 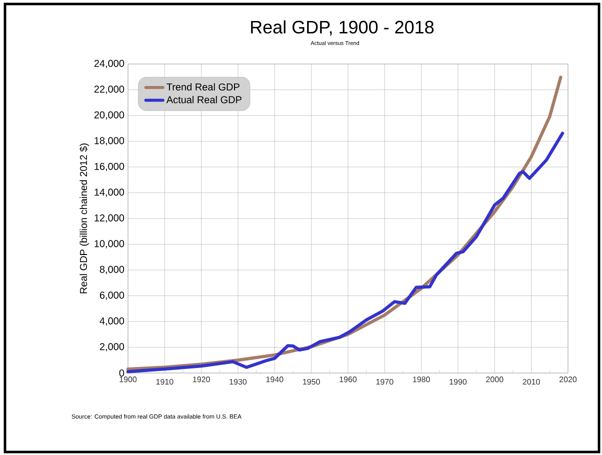 What do you see at coordinates (342, 28) in the screenshot?
I see `chart-title: Real GDP, 1900 - 2018` at bounding box center [342, 28].